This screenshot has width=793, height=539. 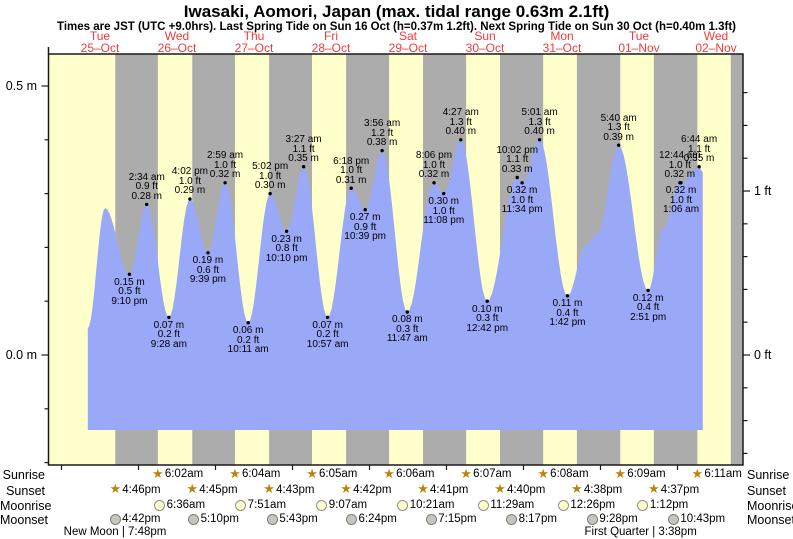 What do you see at coordinates (348, 504) in the screenshot?
I see `moonrise-time: 9:07am` at bounding box center [348, 504].